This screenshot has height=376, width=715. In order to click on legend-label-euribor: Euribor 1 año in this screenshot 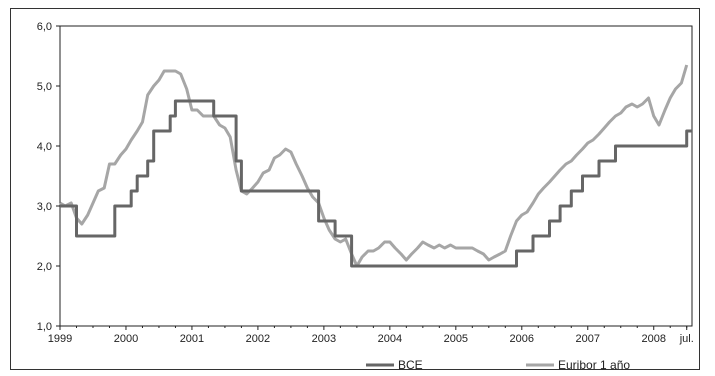, I will do `click(594, 365)`.